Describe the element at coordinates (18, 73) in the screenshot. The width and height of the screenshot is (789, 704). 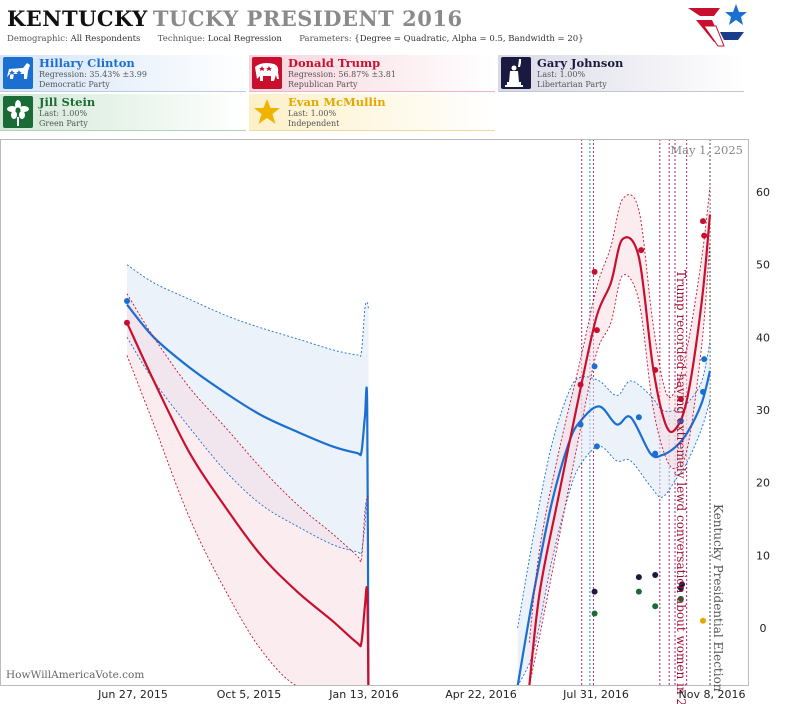
I see `donkey-icon` at that location.